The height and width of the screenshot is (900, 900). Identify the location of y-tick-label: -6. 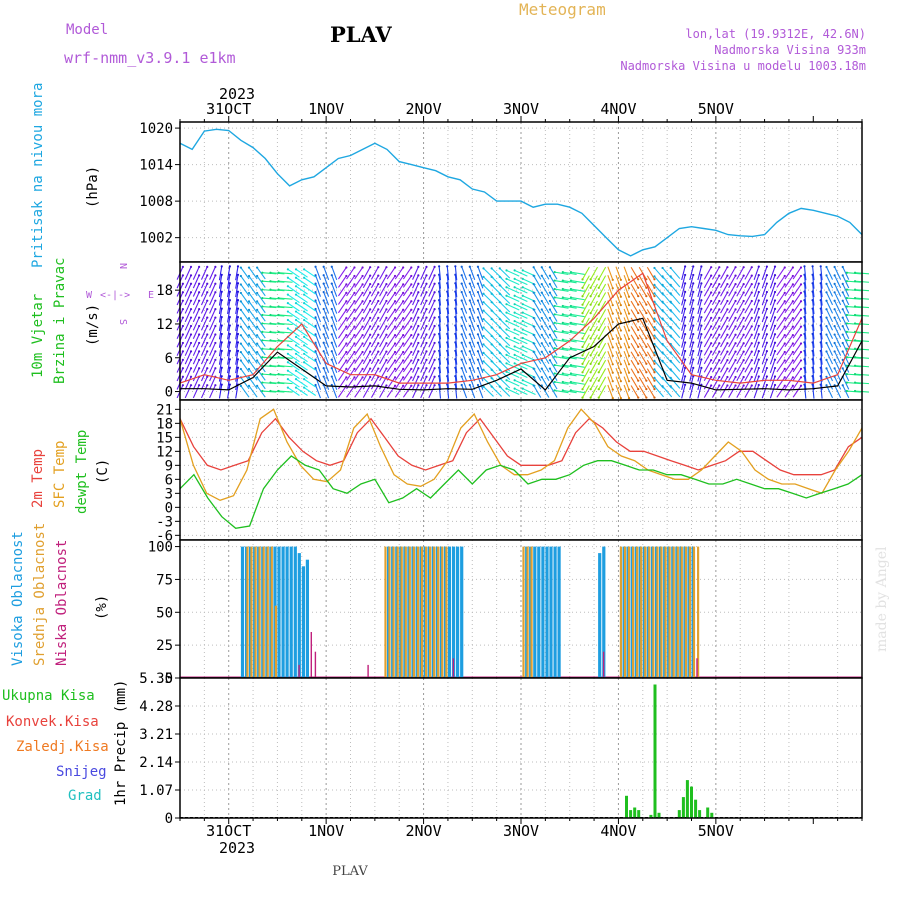
(164, 536).